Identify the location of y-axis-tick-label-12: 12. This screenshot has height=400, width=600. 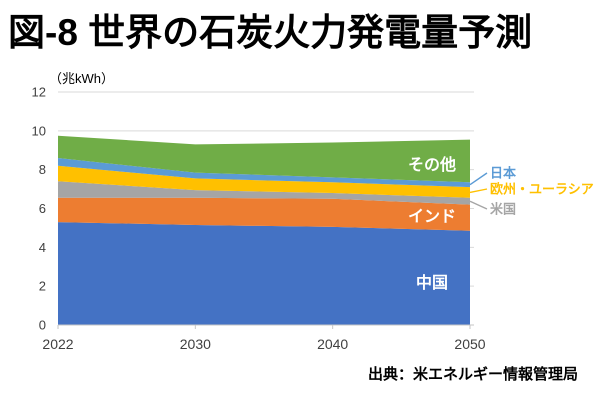
(39, 92).